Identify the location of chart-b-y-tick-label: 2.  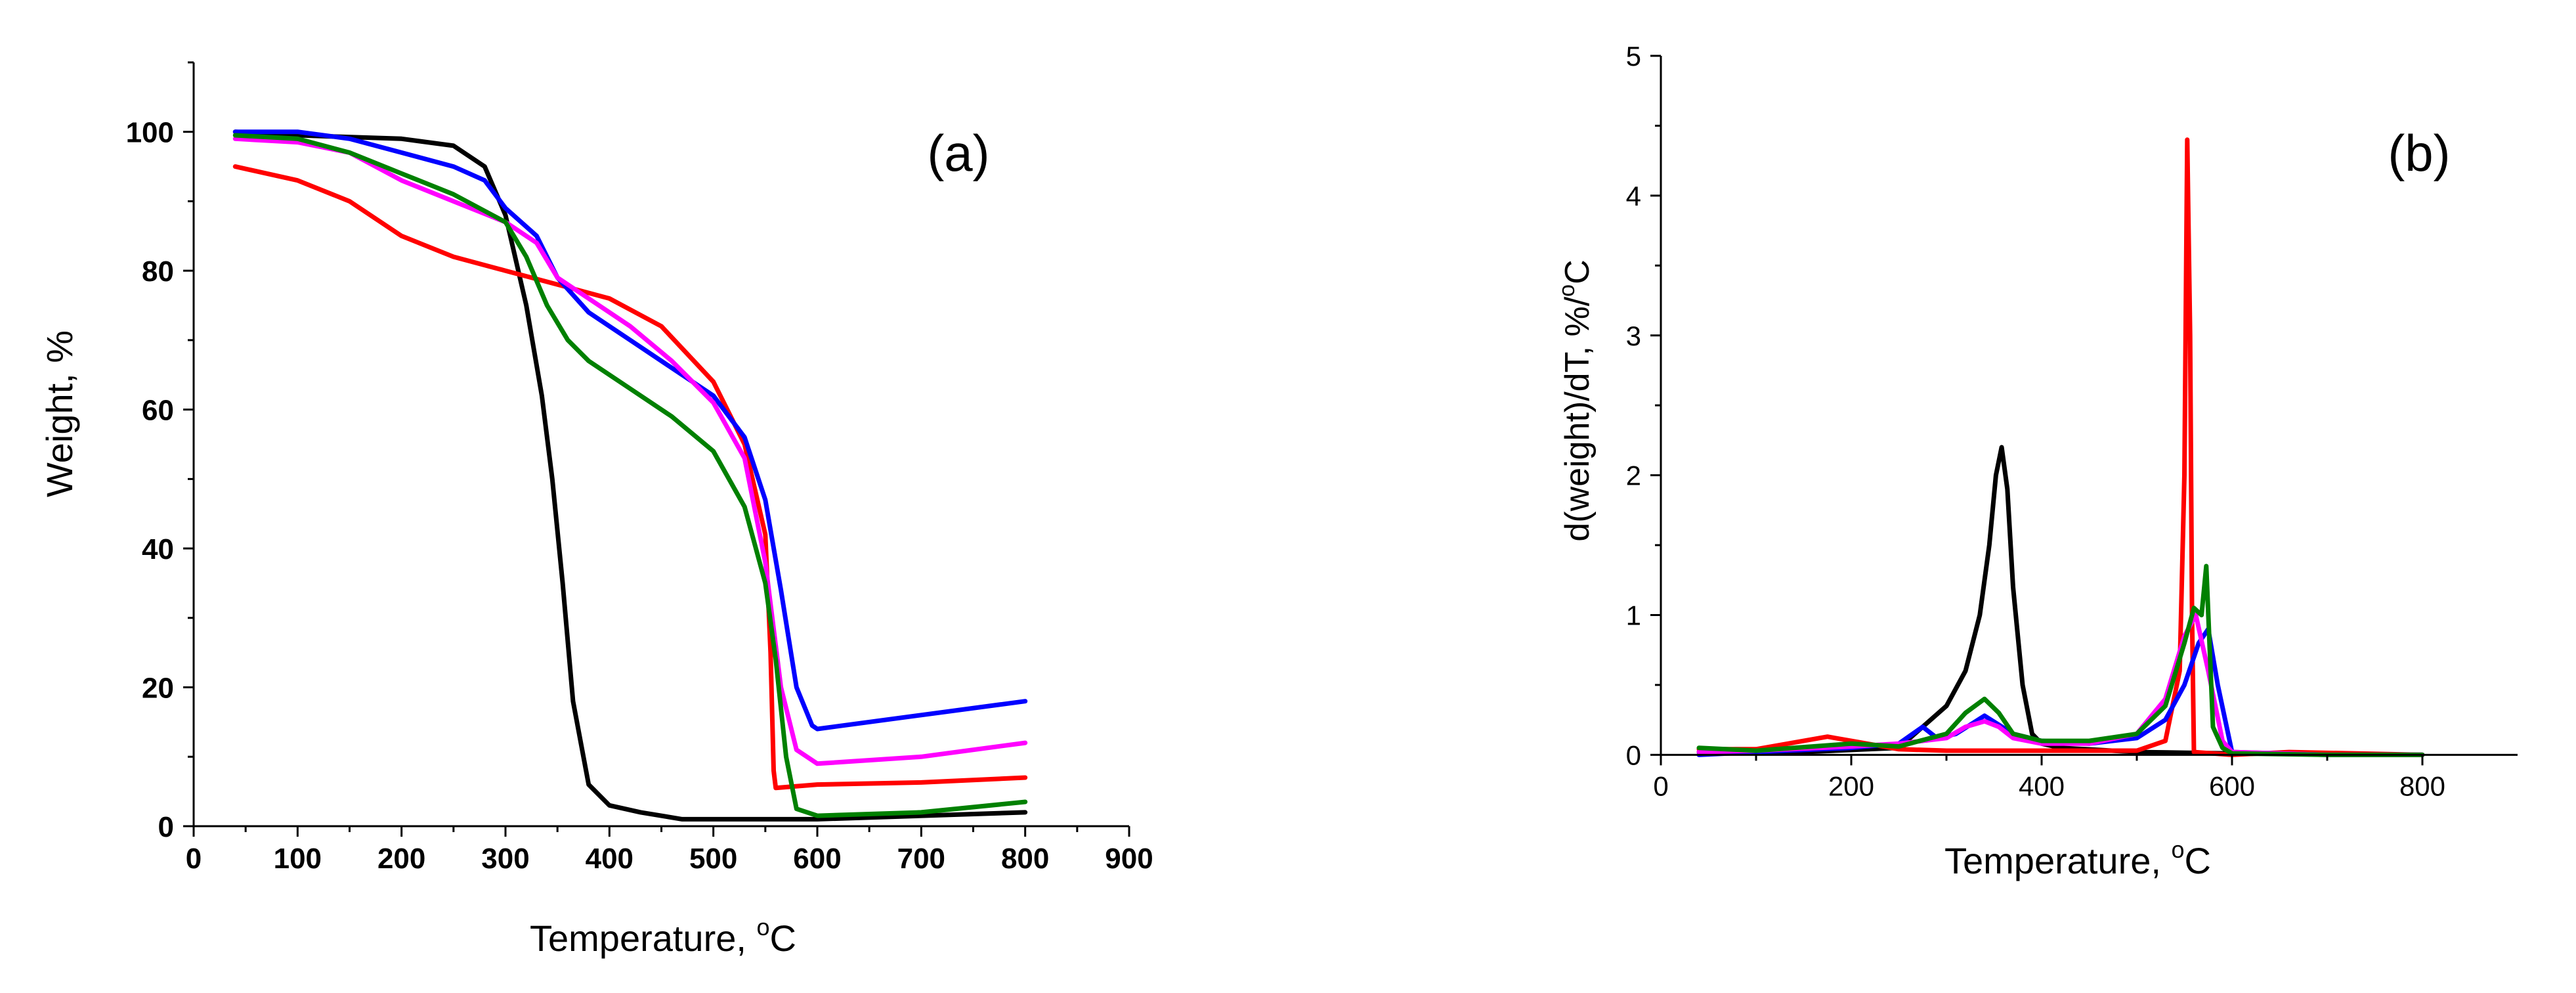
(1633, 475).